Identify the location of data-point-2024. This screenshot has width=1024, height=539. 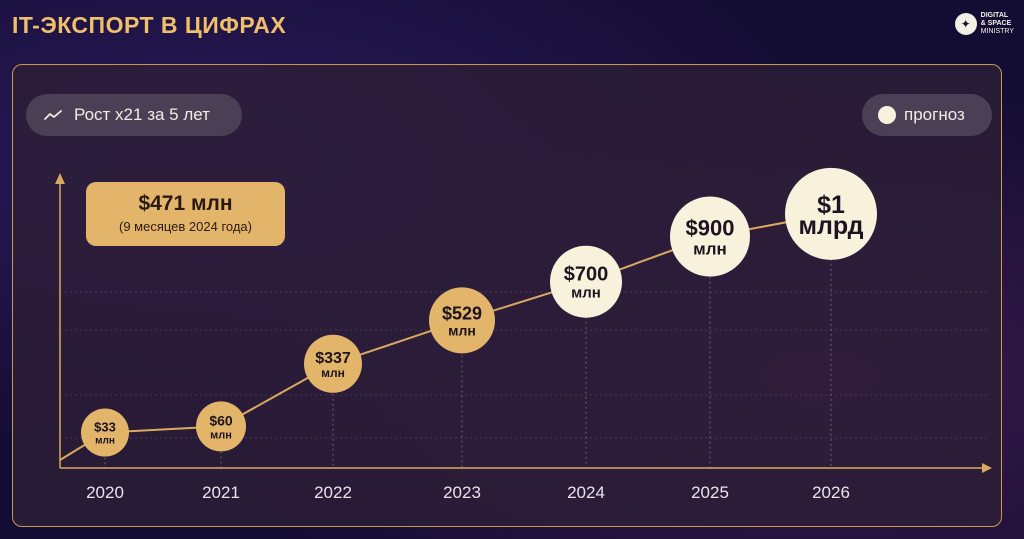
(586, 281).